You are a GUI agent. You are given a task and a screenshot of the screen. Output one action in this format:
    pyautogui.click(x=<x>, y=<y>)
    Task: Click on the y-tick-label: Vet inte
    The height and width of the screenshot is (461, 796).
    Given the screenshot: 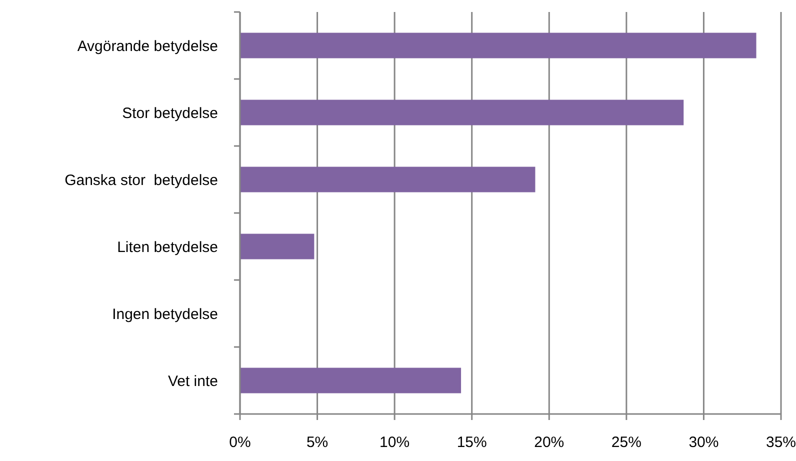 What is the action you would take?
    pyautogui.click(x=193, y=381)
    